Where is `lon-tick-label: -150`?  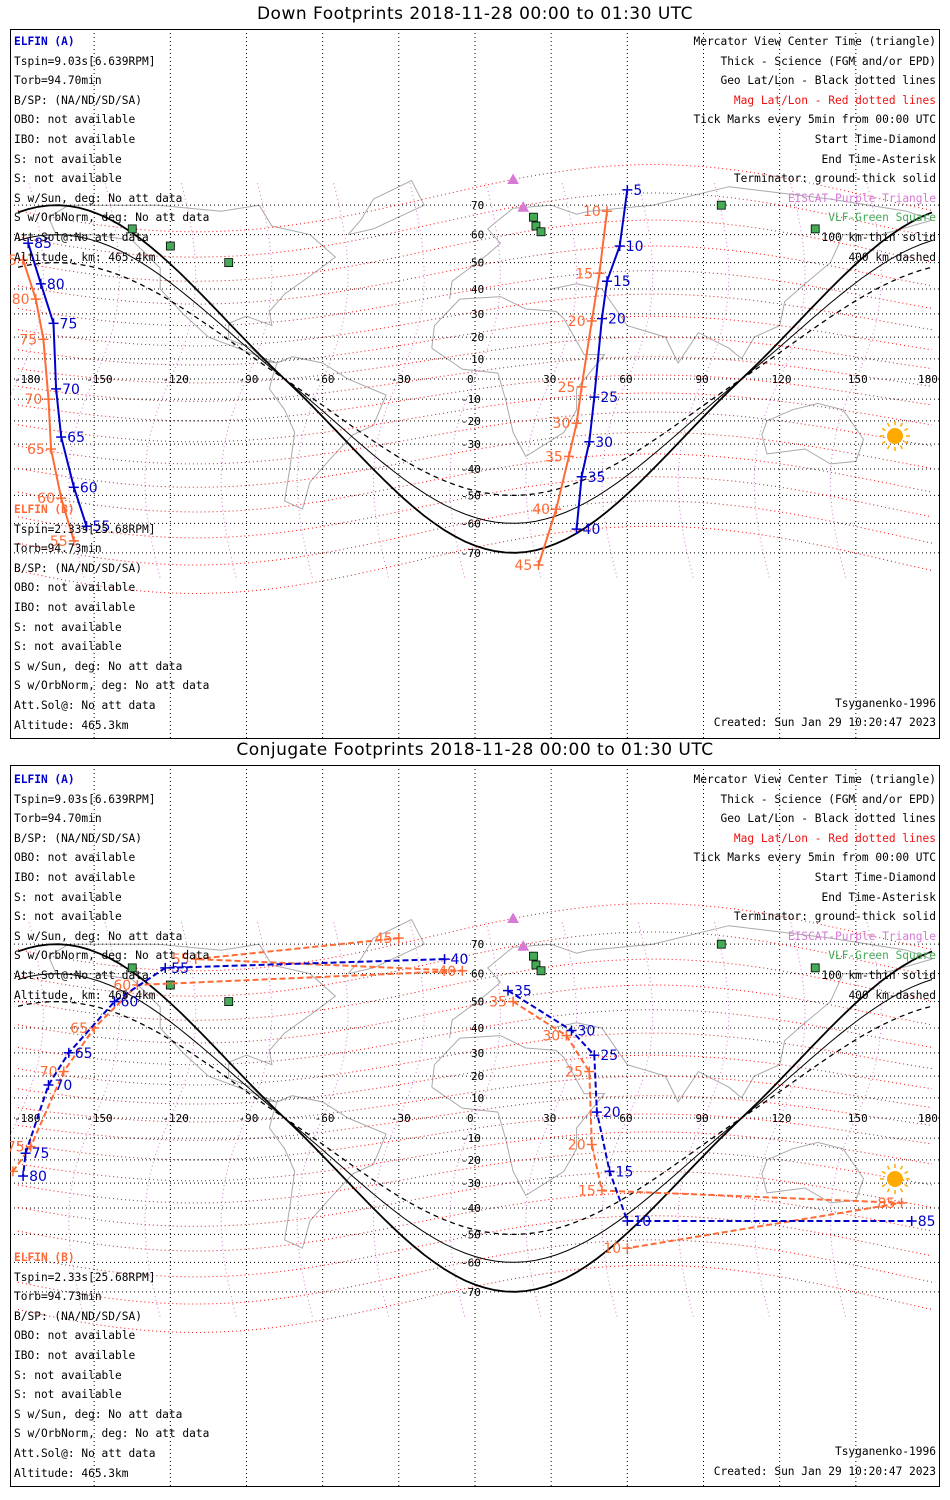 lon-tick-label: -150 is located at coordinates (99, 379).